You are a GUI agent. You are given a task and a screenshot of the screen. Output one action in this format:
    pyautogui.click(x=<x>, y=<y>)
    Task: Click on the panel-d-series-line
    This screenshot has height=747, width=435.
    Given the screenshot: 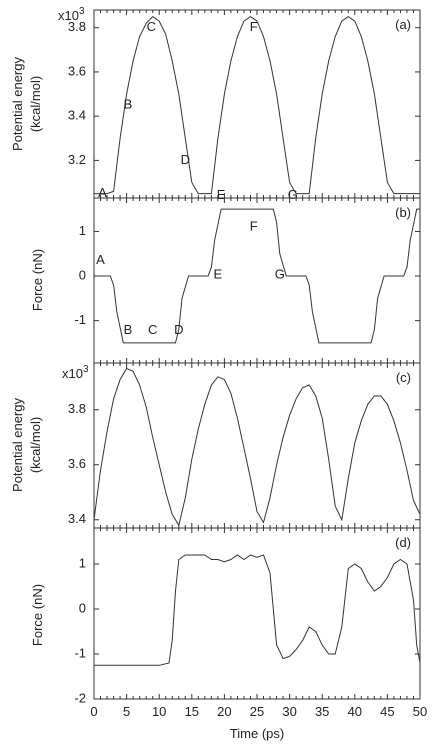 What is the action you would take?
    pyautogui.click(x=257, y=610)
    